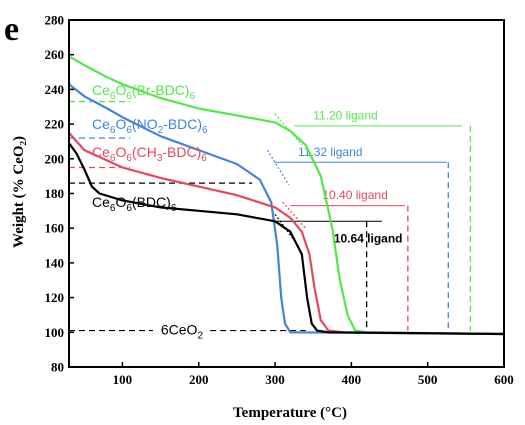 This screenshot has width=525, height=425. I want to click on y-tick-label: 280, so click(55, 20).